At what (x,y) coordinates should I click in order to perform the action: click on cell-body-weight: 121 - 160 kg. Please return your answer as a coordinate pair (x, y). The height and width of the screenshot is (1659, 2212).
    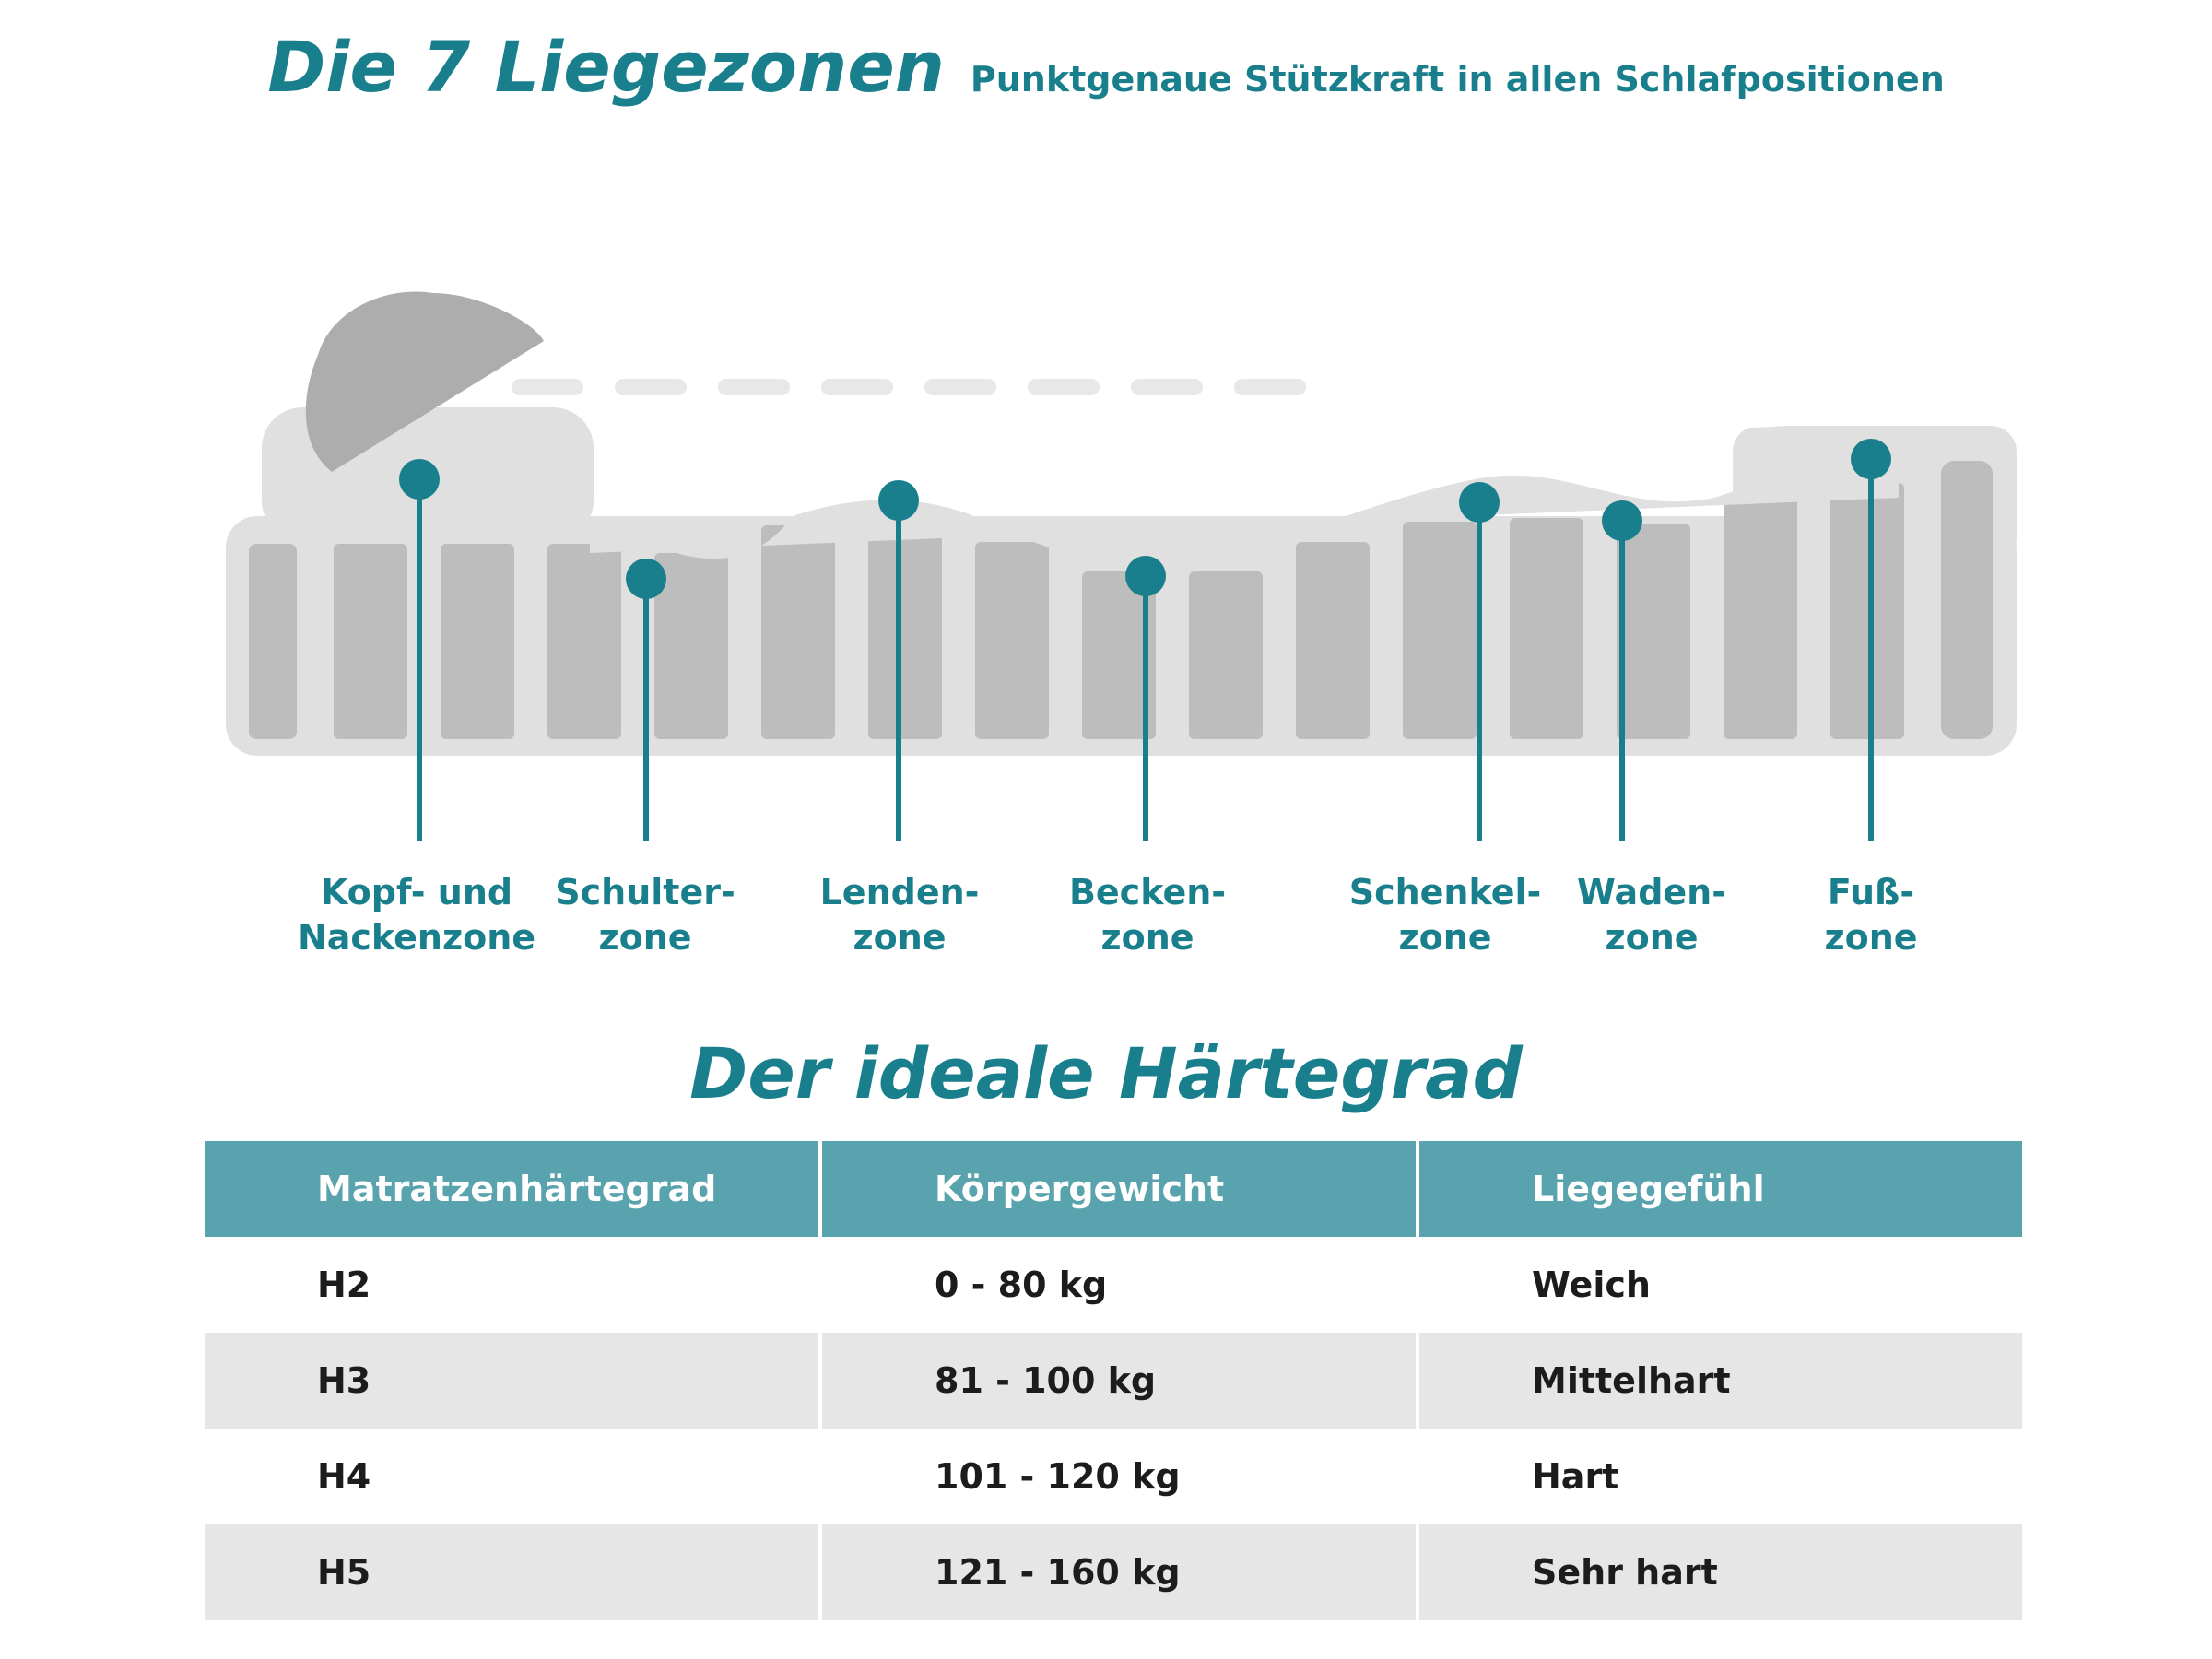
    Looking at the image, I should click on (1120, 1572).